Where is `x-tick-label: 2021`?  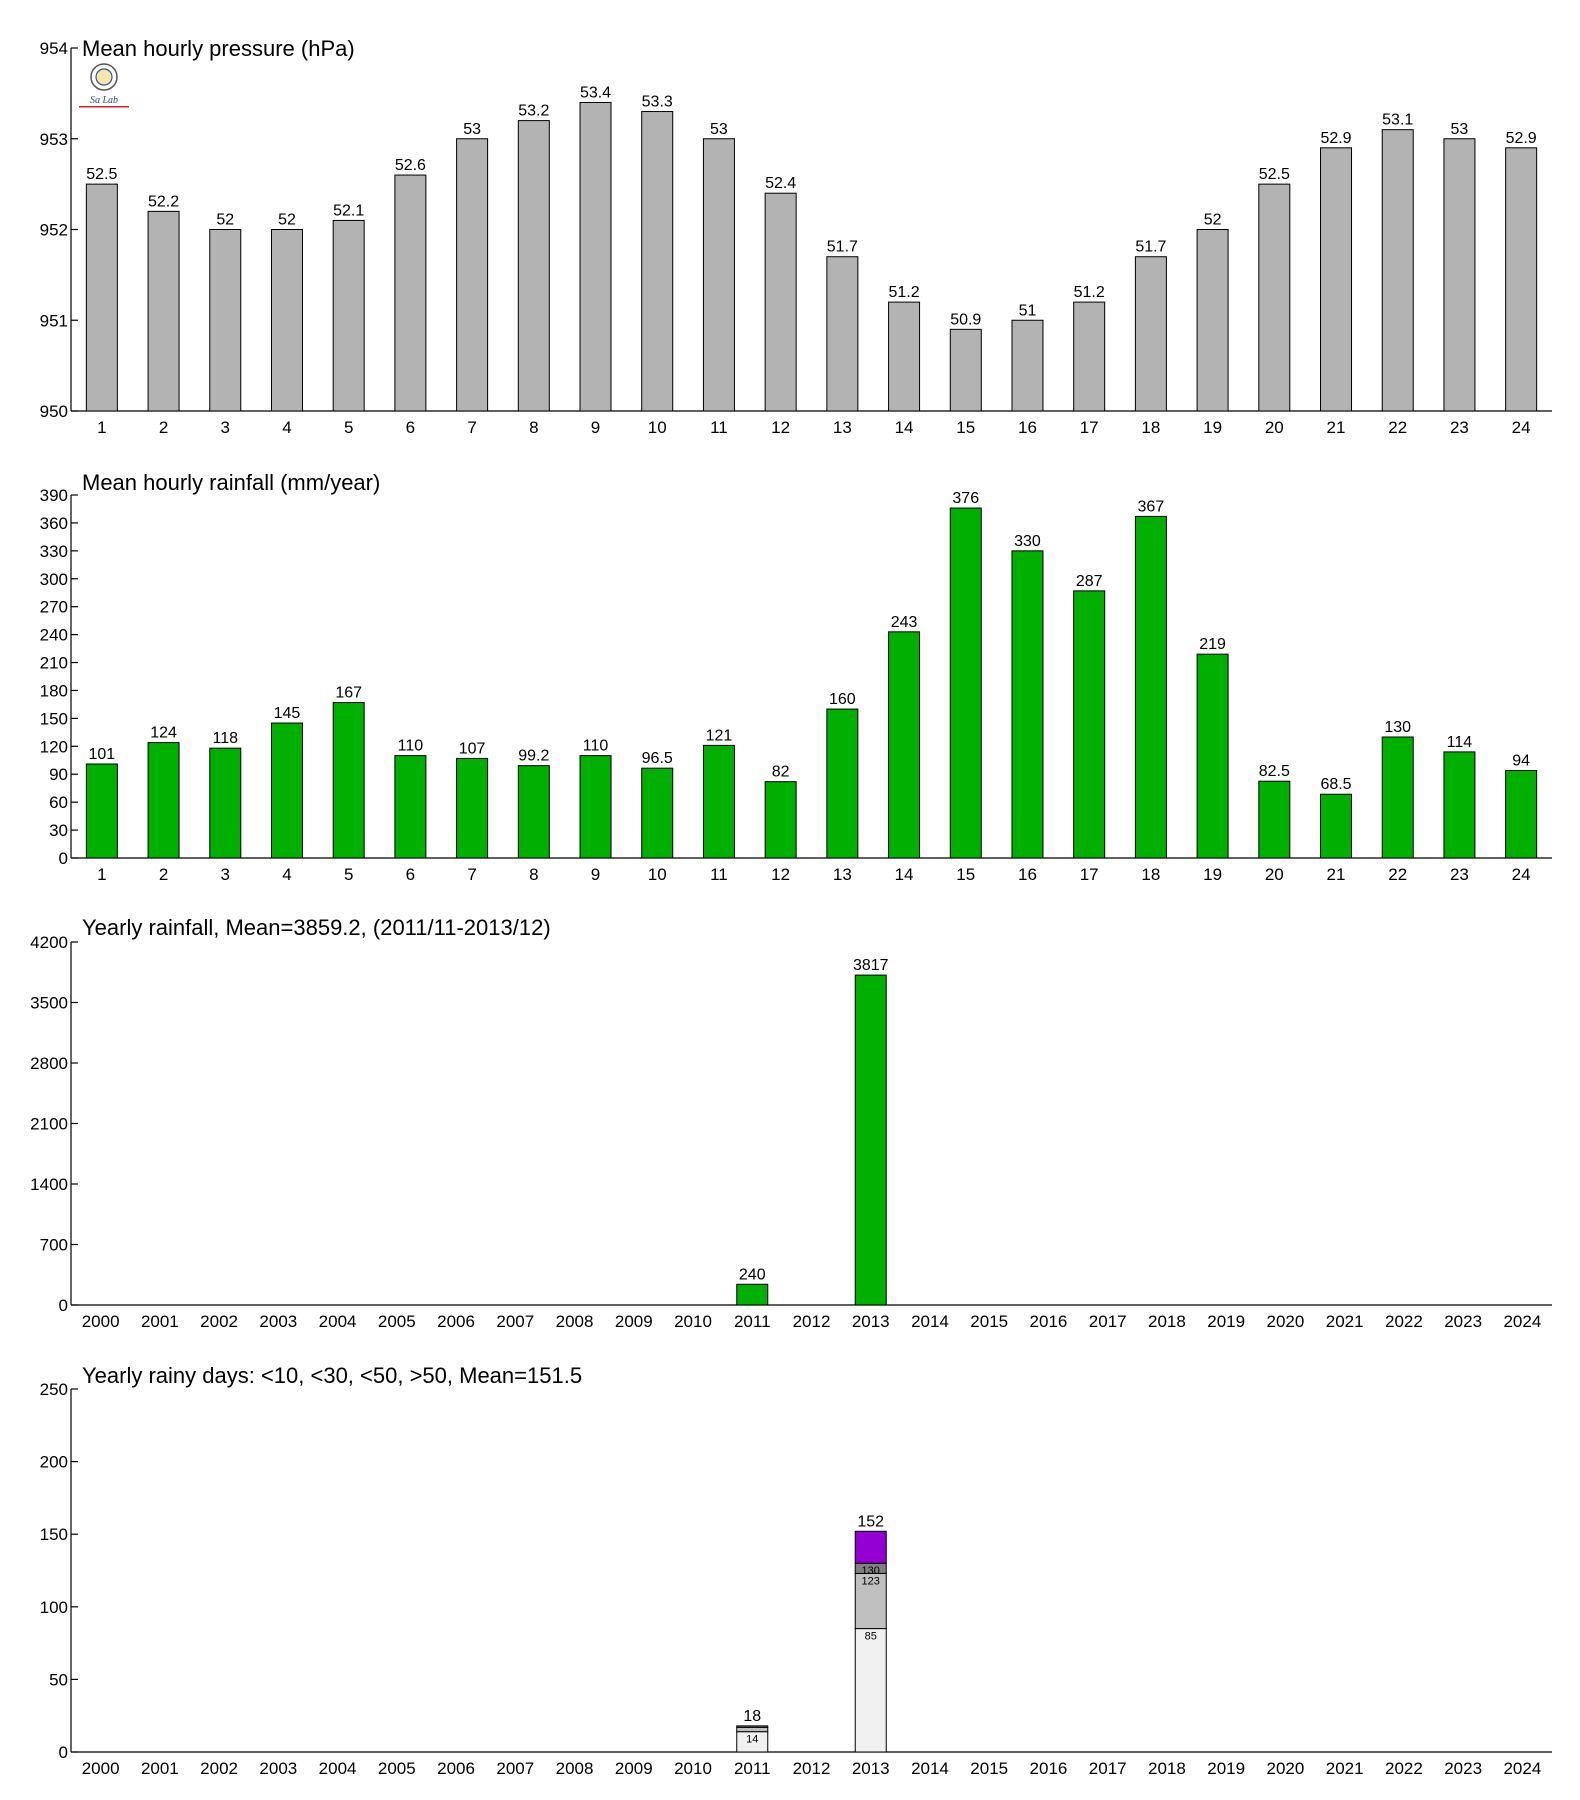
x-tick-label: 2021 is located at coordinates (1345, 1321).